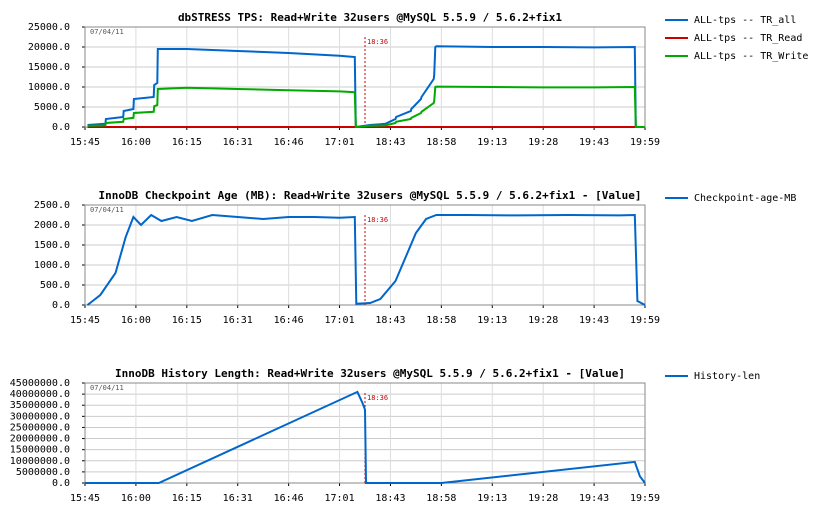 The width and height of the screenshot is (822, 516). Describe the element at coordinates (49, 87) in the screenshot. I see `y-tick-label: 10000.0` at that location.